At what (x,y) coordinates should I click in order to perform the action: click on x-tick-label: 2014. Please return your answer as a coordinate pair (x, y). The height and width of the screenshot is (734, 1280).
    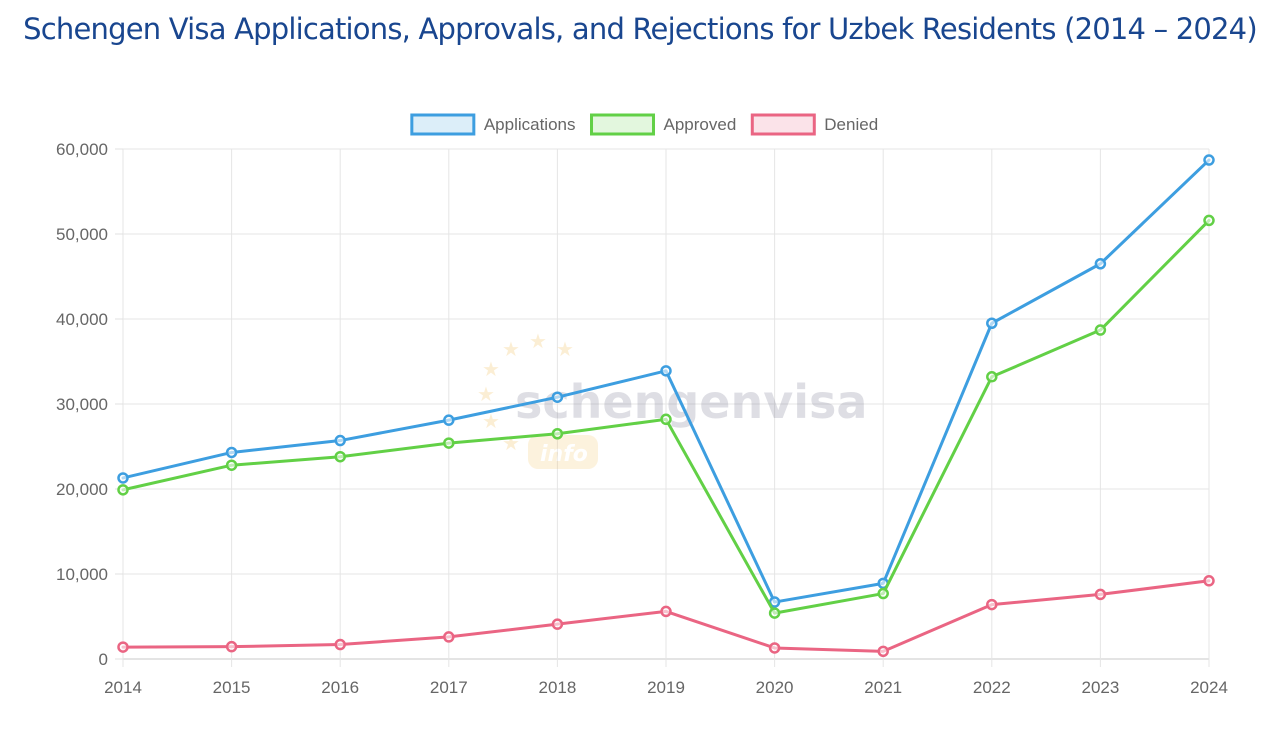
    Looking at the image, I should click on (123, 687).